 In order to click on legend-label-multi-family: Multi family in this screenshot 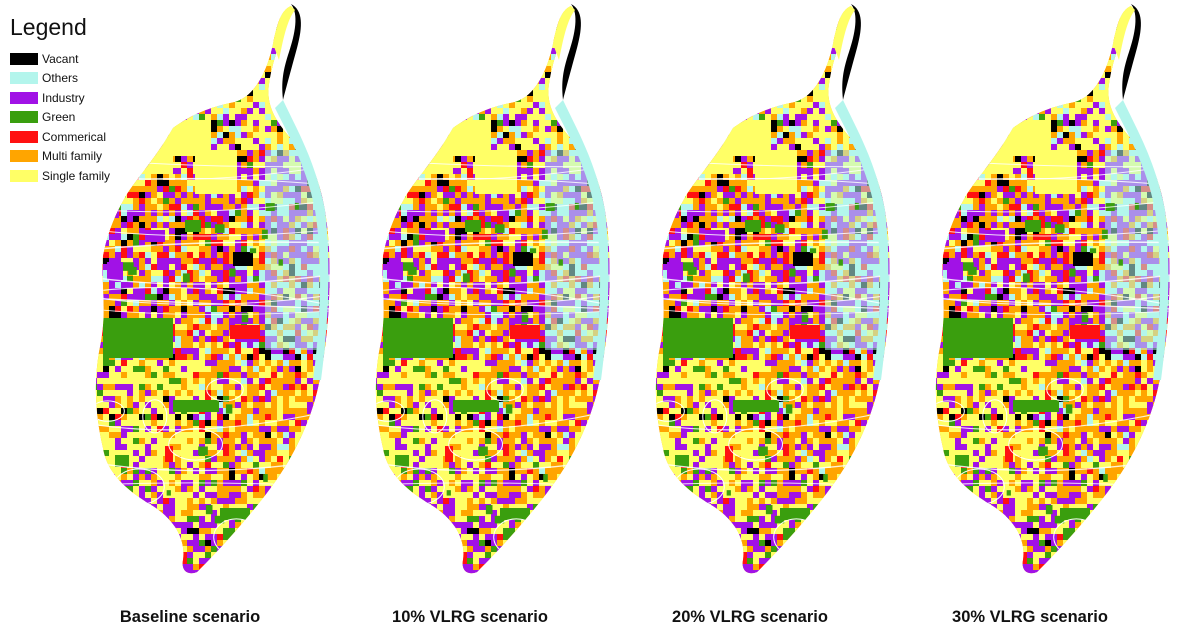, I will do `click(72, 156)`.